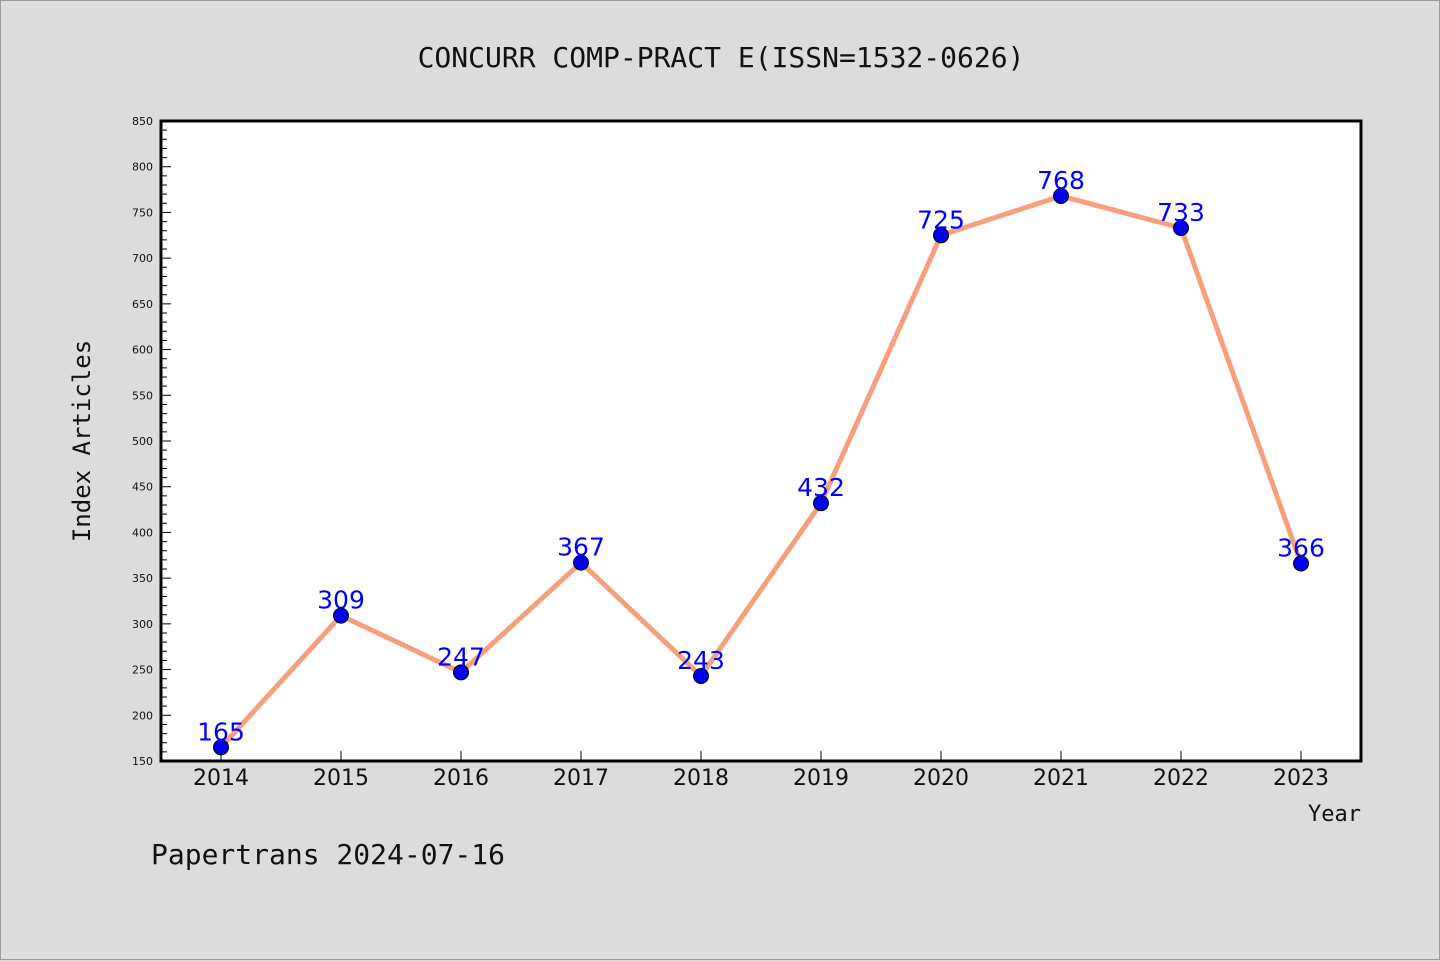  Describe the element at coordinates (761, 771) in the screenshot. I see `x-axis: 2014 2015 2016 2017 2018 2019 2020 2021 2022 2023` at that location.